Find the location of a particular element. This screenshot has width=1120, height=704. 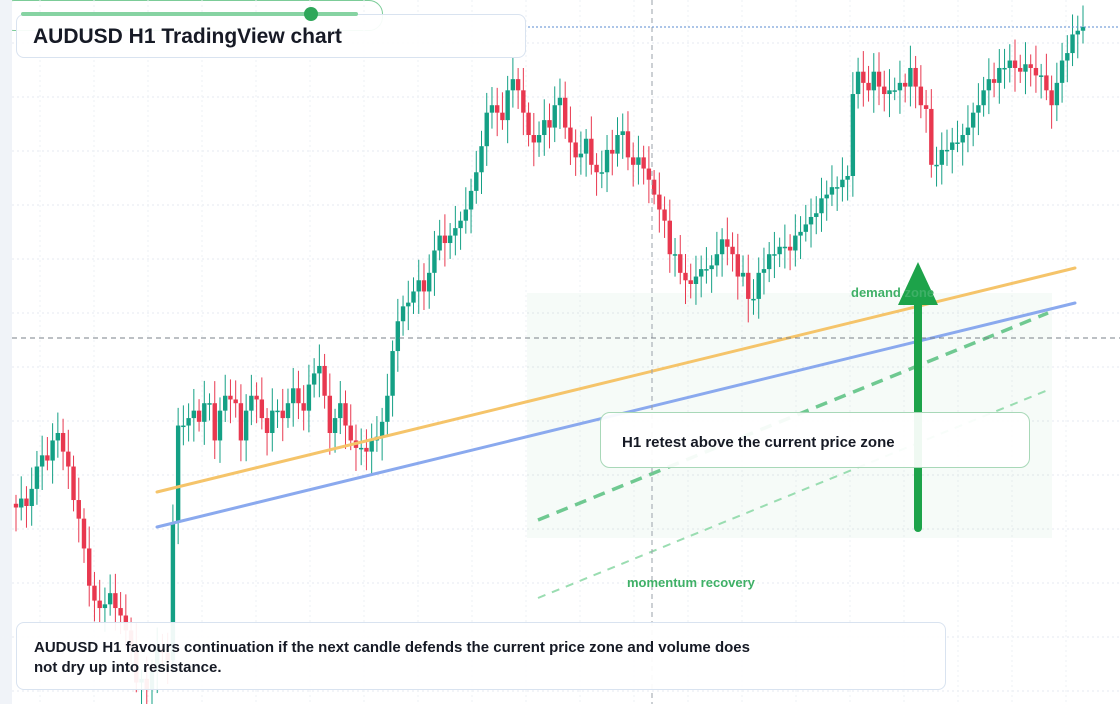

chart-title-panel: AUDUSD H1 TradingView chart is located at coordinates (271, 36).